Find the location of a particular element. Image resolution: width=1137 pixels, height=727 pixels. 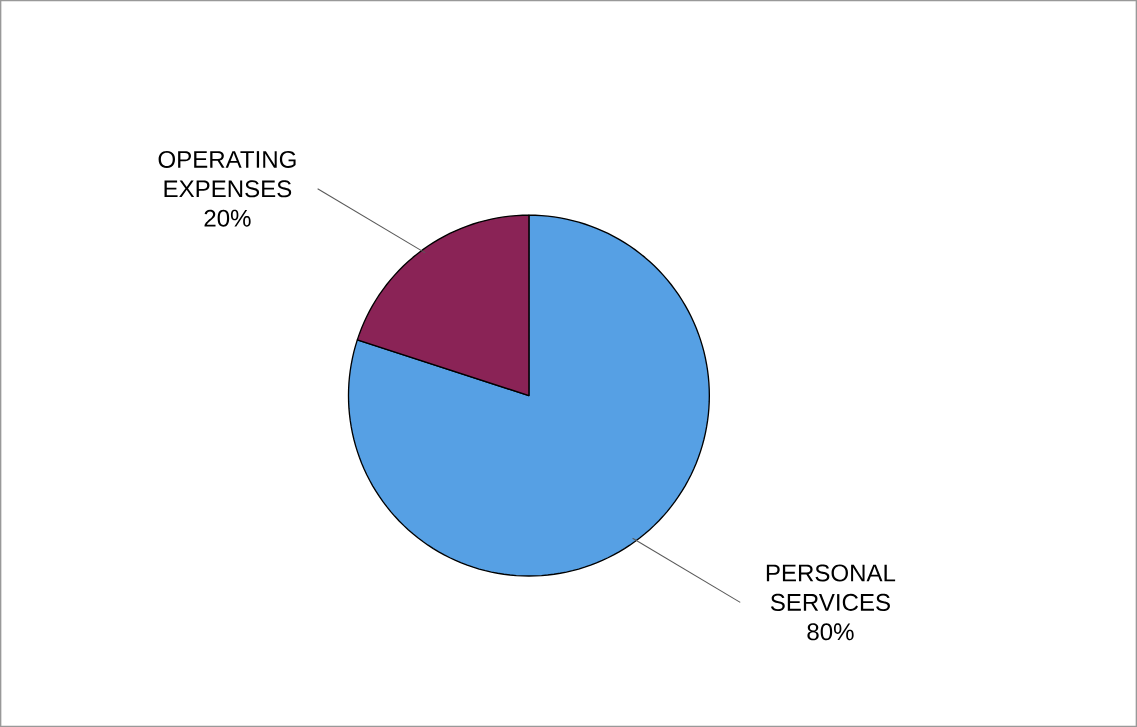

data-label: 20% is located at coordinates (227, 218).